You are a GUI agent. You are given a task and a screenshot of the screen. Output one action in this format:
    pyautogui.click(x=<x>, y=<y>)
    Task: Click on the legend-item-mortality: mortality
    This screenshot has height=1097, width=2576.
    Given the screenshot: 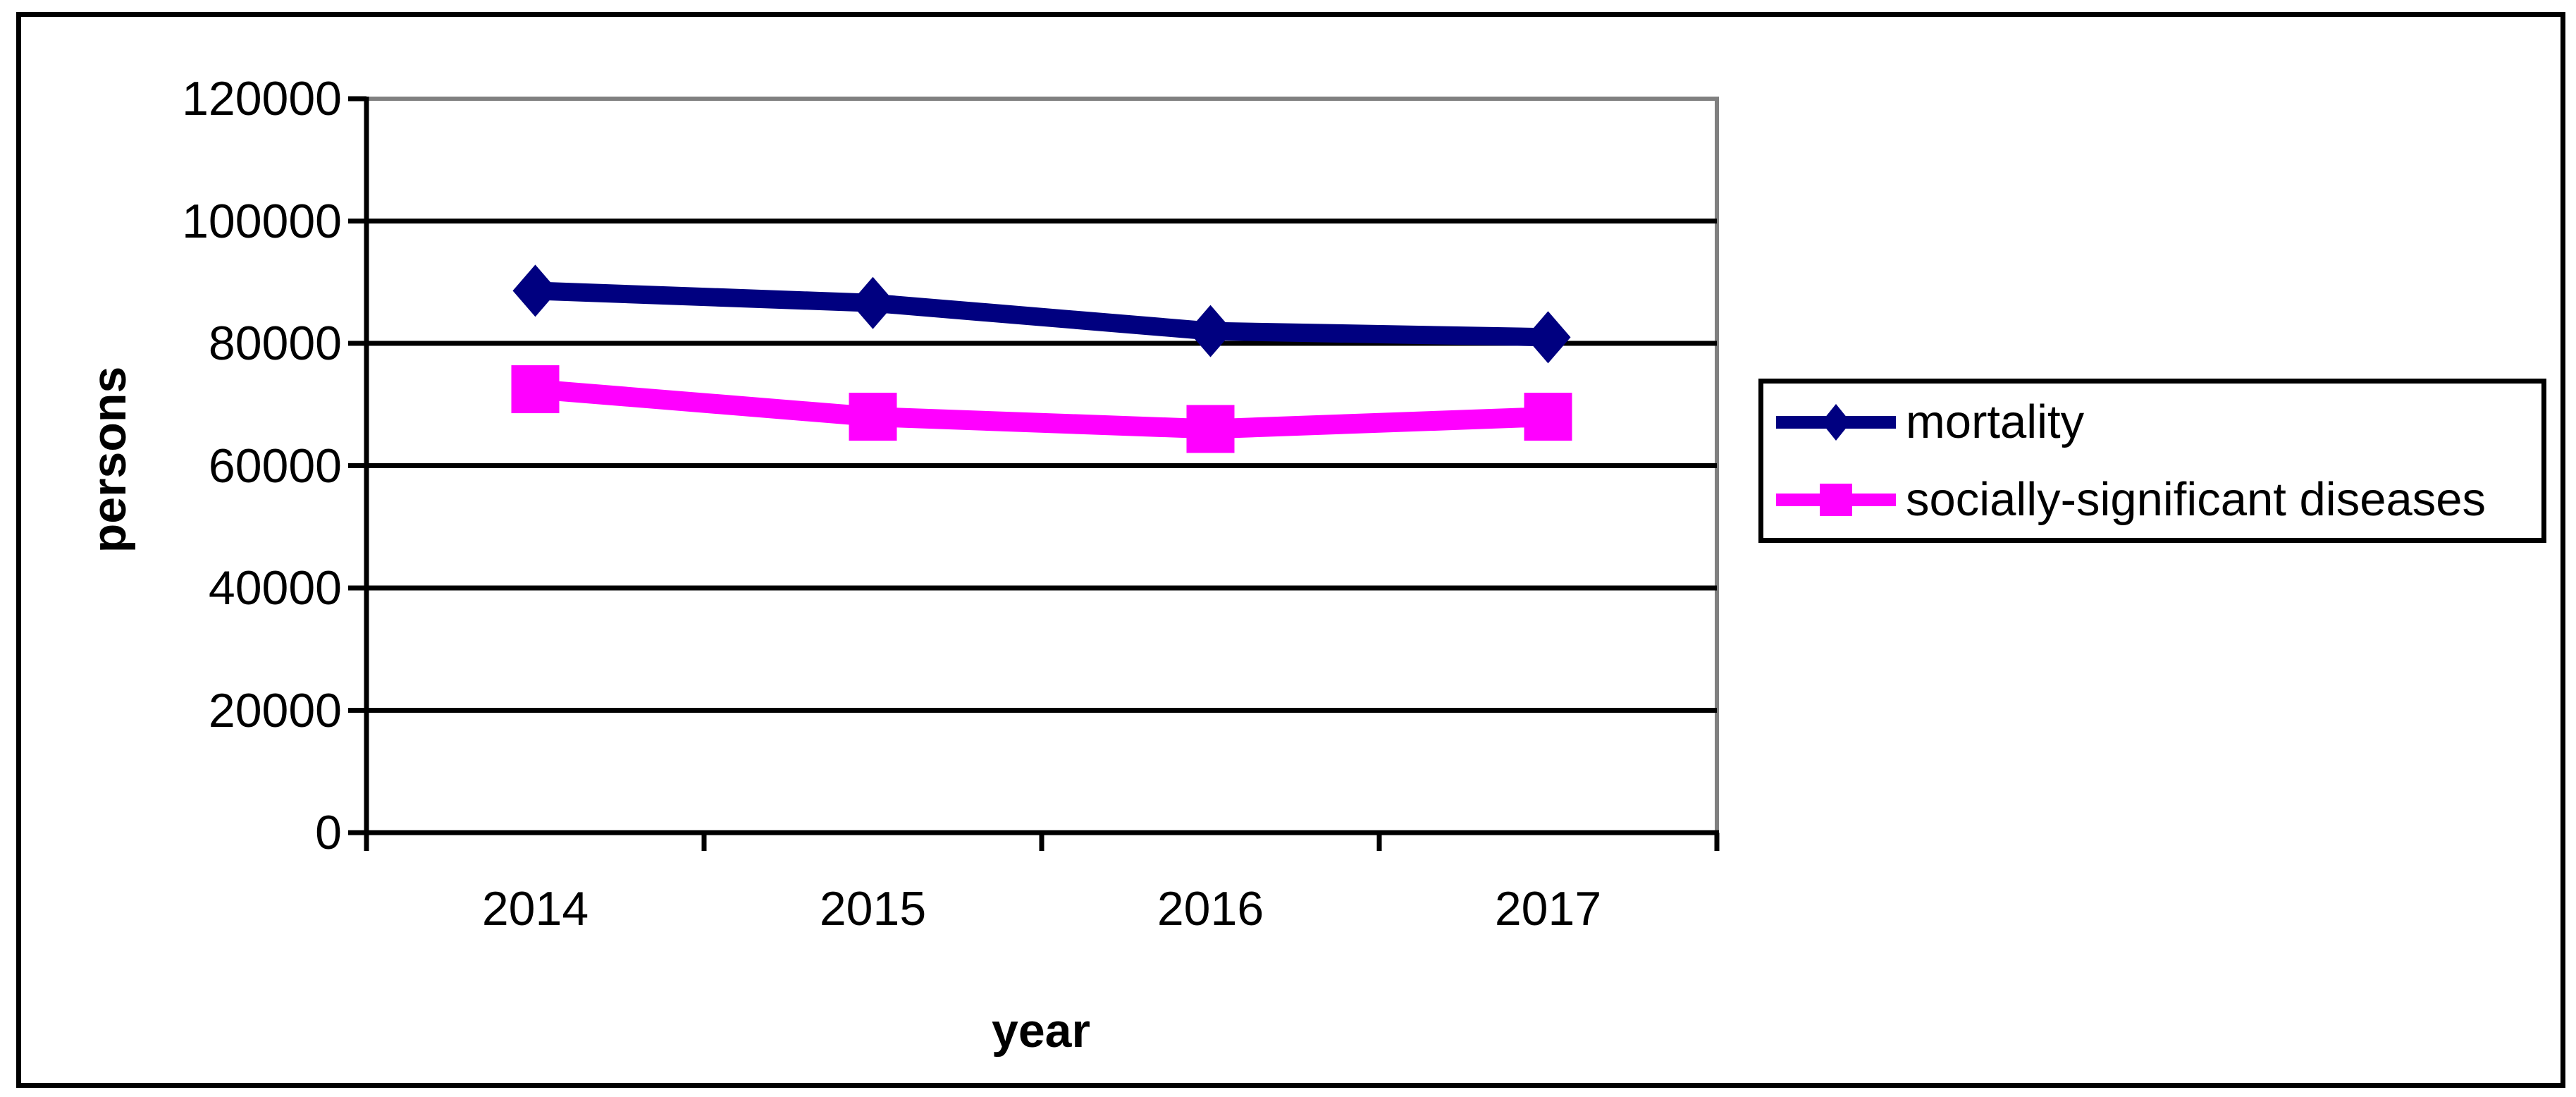 What is the action you would take?
    pyautogui.click(x=2158, y=422)
    